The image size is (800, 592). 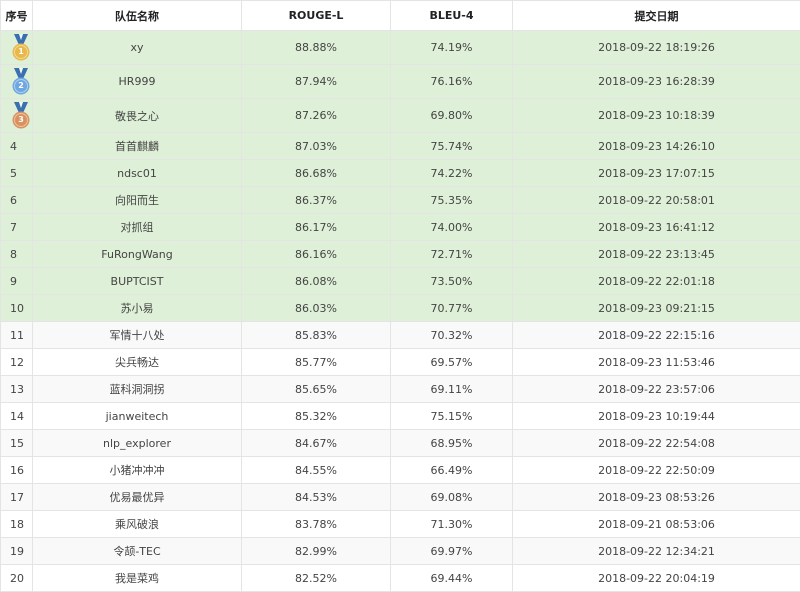 I want to click on submit-date-cell: 2018-09-22 20:58:01, so click(x=656, y=200).